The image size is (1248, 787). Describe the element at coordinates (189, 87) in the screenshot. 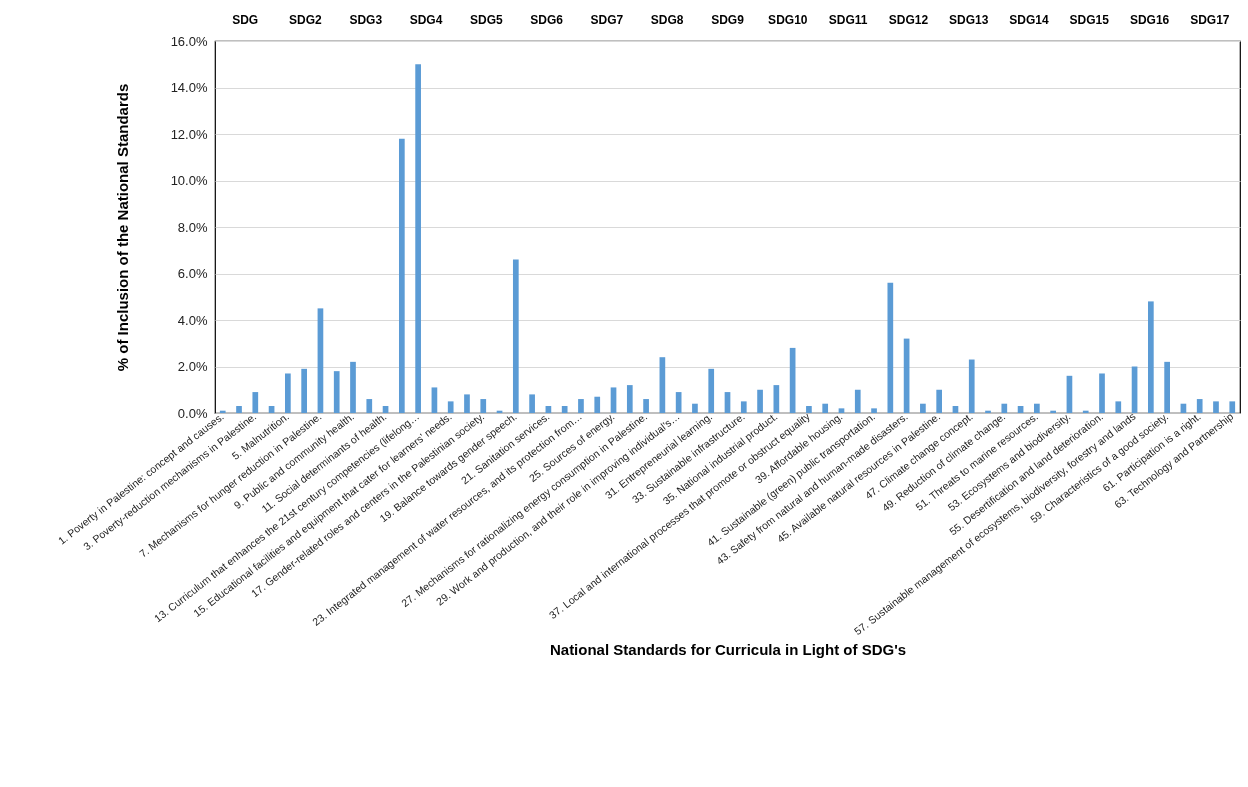

I see `y-tick-label: 14.0%` at that location.